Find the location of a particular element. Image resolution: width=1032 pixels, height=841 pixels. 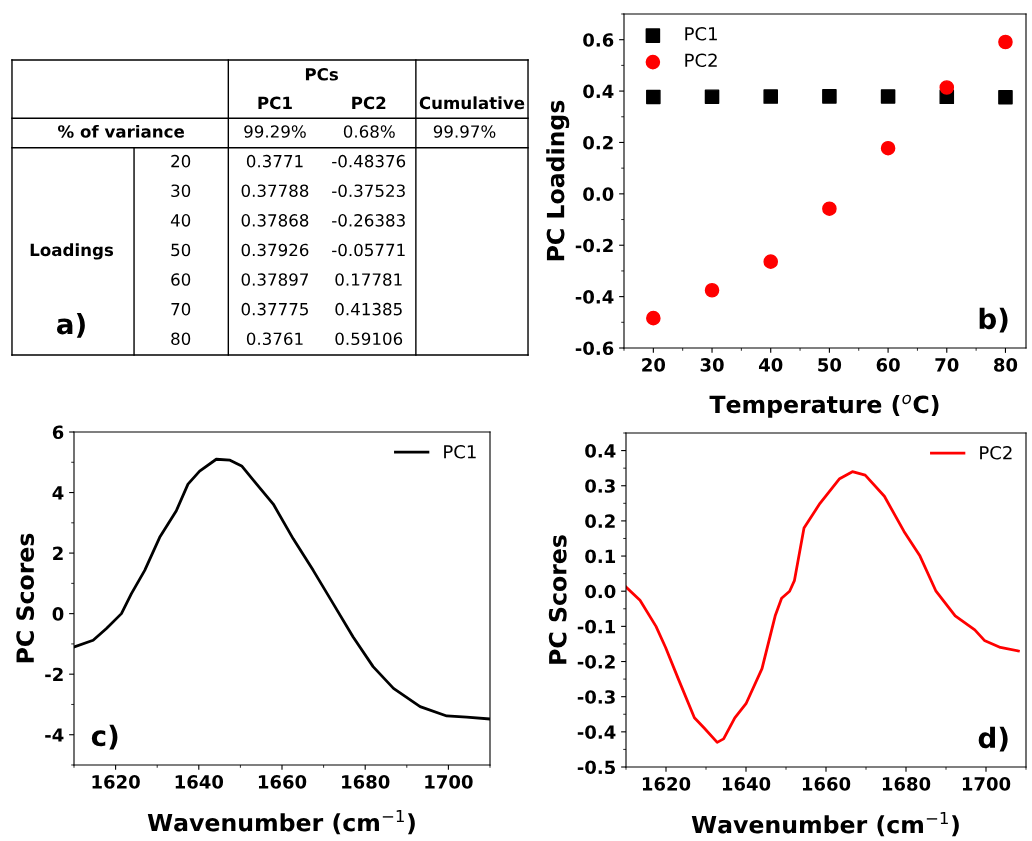

data-label: -0.37523 is located at coordinates (368, 191).